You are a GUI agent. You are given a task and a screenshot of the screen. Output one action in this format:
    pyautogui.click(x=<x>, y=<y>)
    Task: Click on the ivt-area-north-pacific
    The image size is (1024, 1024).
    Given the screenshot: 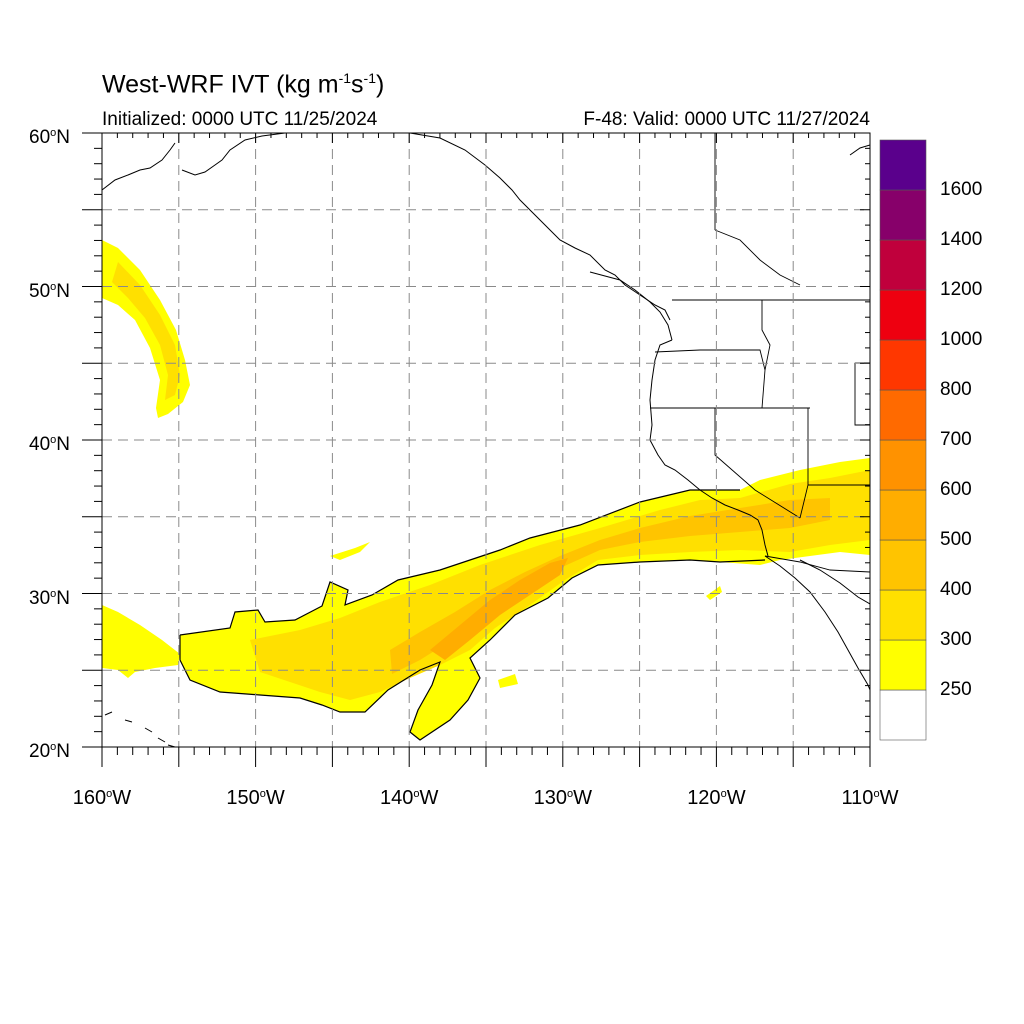 What is the action you would take?
    pyautogui.click(x=146, y=329)
    